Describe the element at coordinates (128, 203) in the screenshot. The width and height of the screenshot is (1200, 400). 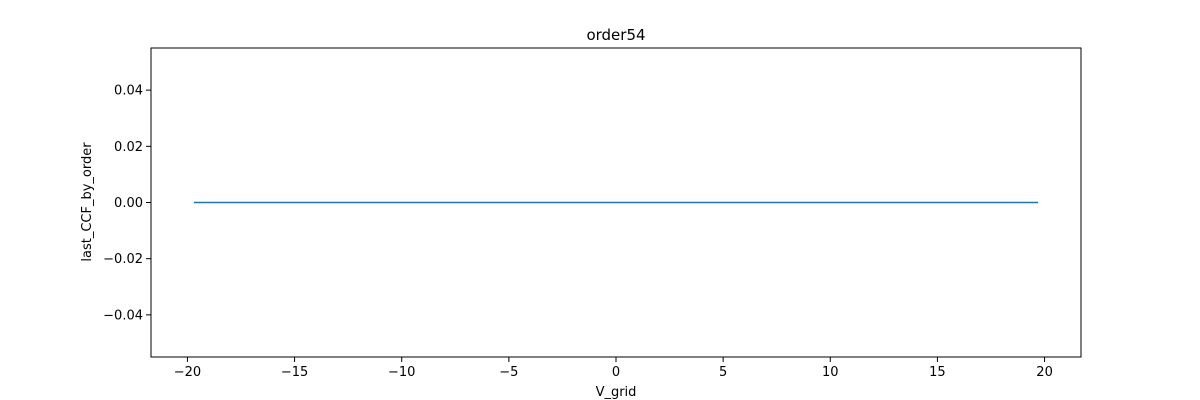
I see `y-tick-label: 0.00` at that location.